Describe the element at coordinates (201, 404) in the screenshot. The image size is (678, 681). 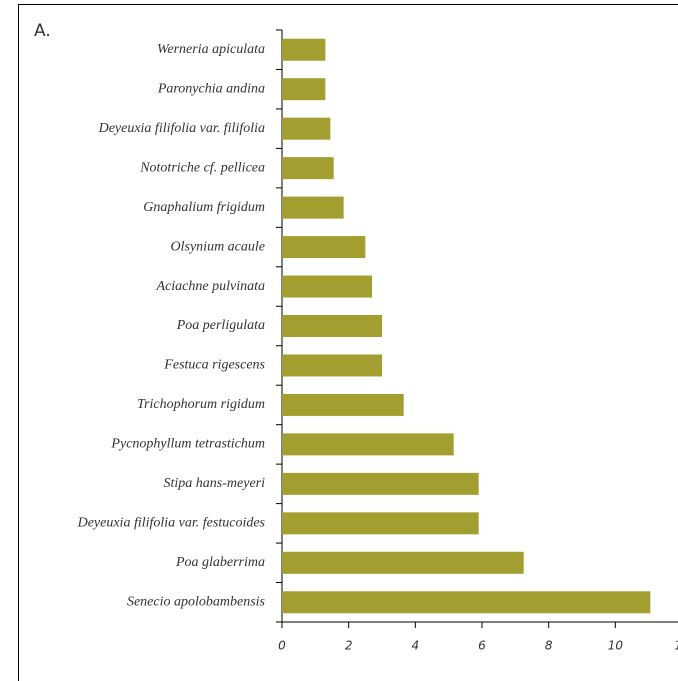
I see `y-tick-label: Trichophorum rigidum` at that location.